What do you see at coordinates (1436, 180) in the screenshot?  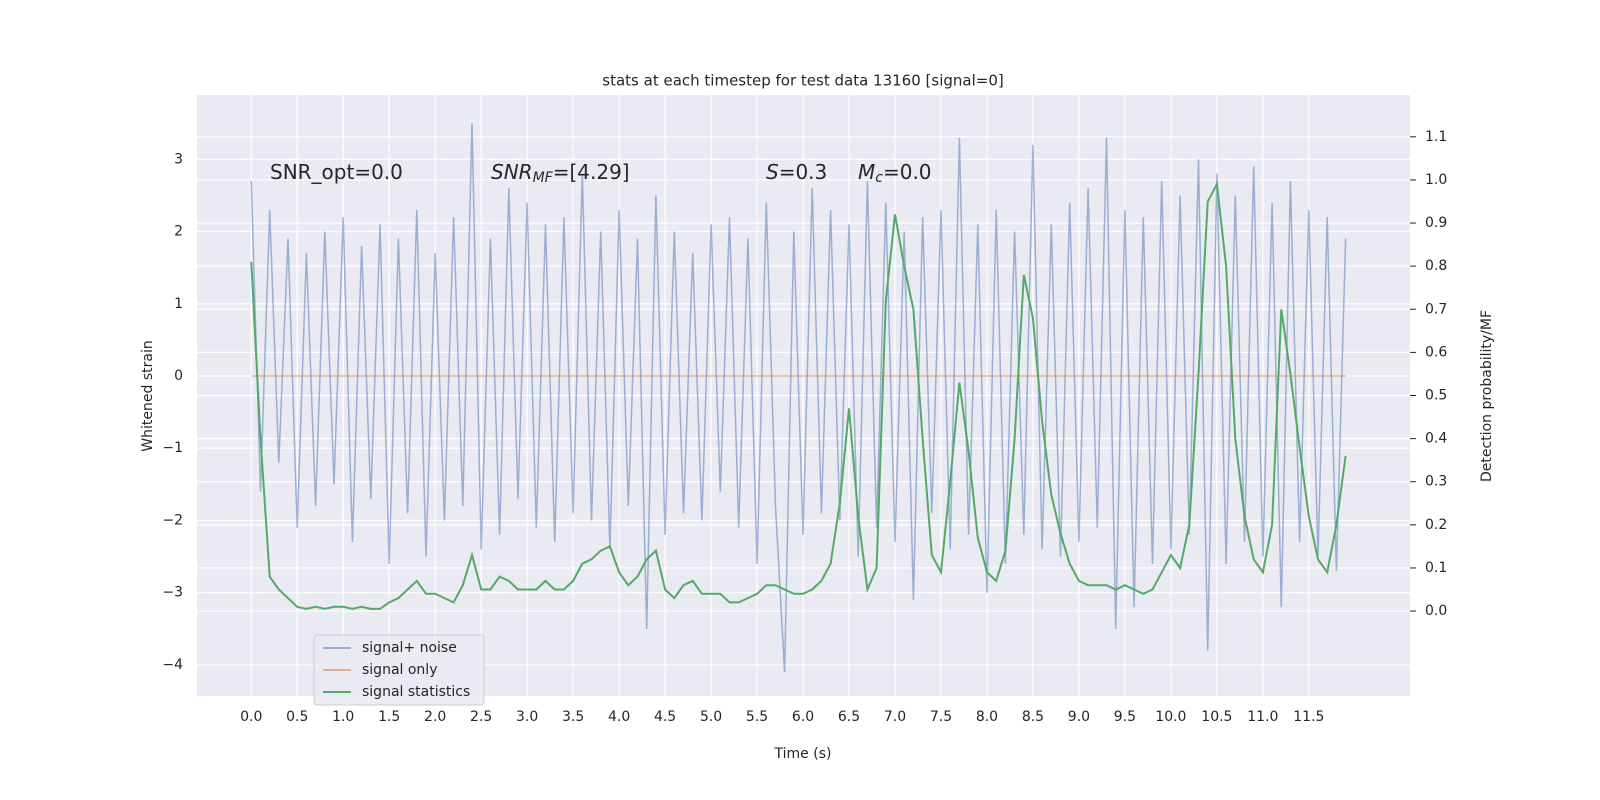 I see `y2-tick-label: 1.0` at bounding box center [1436, 180].